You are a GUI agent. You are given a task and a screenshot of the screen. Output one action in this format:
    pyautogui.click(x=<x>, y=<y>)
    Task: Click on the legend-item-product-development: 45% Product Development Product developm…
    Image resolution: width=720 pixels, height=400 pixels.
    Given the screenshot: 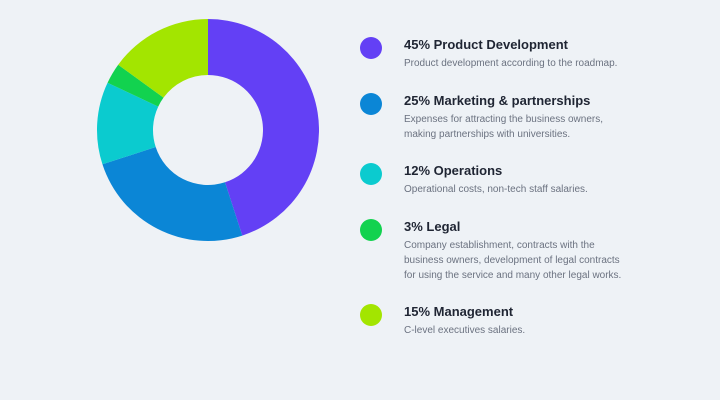 What is the action you would take?
    pyautogui.click(x=528, y=63)
    